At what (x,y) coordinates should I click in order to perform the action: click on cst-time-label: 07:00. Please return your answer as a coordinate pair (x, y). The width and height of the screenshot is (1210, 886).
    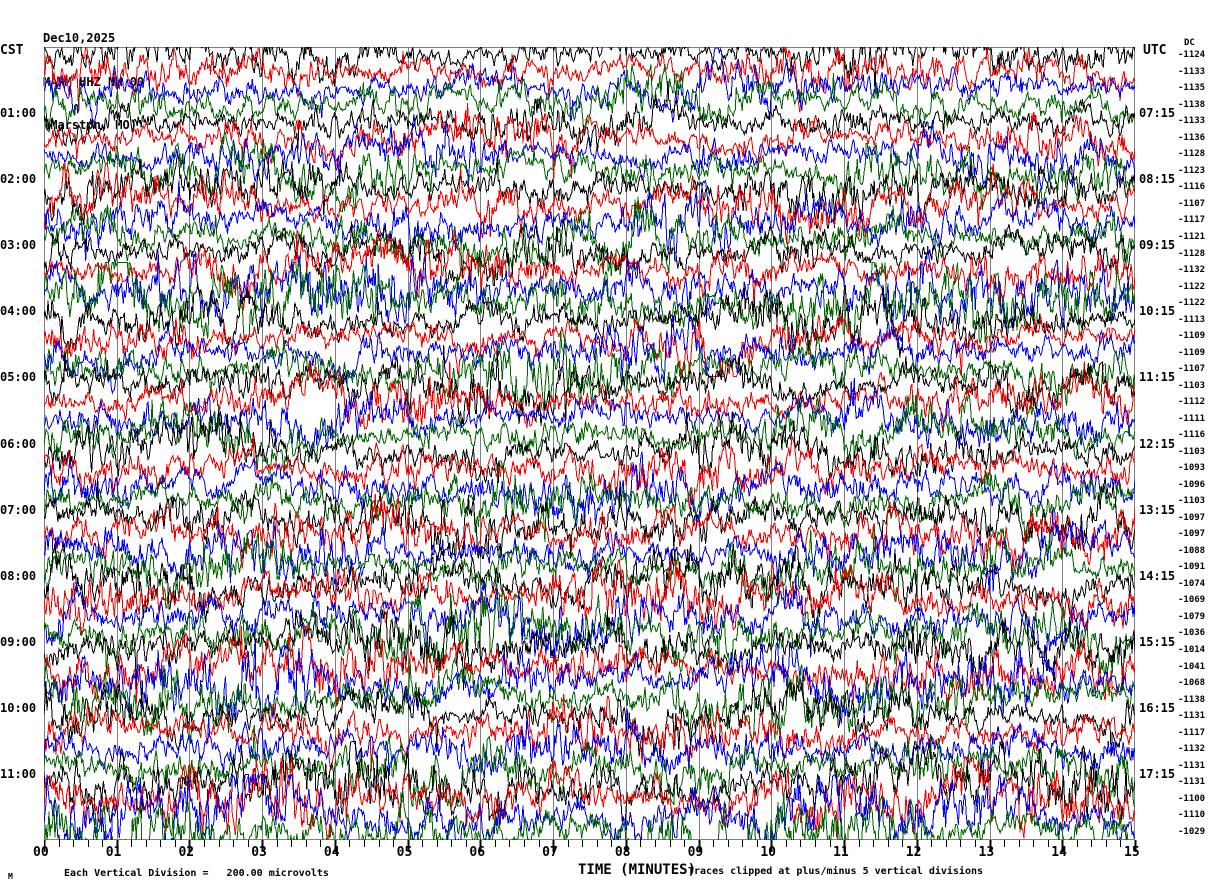
    Looking at the image, I should click on (18, 509).